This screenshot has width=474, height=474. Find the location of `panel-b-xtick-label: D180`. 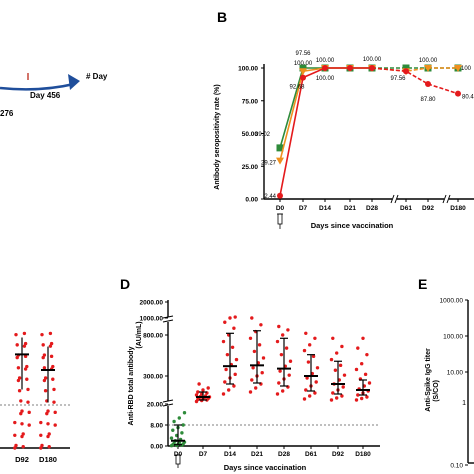

panel-b-xtick-label: D180 is located at coordinates (458, 208).